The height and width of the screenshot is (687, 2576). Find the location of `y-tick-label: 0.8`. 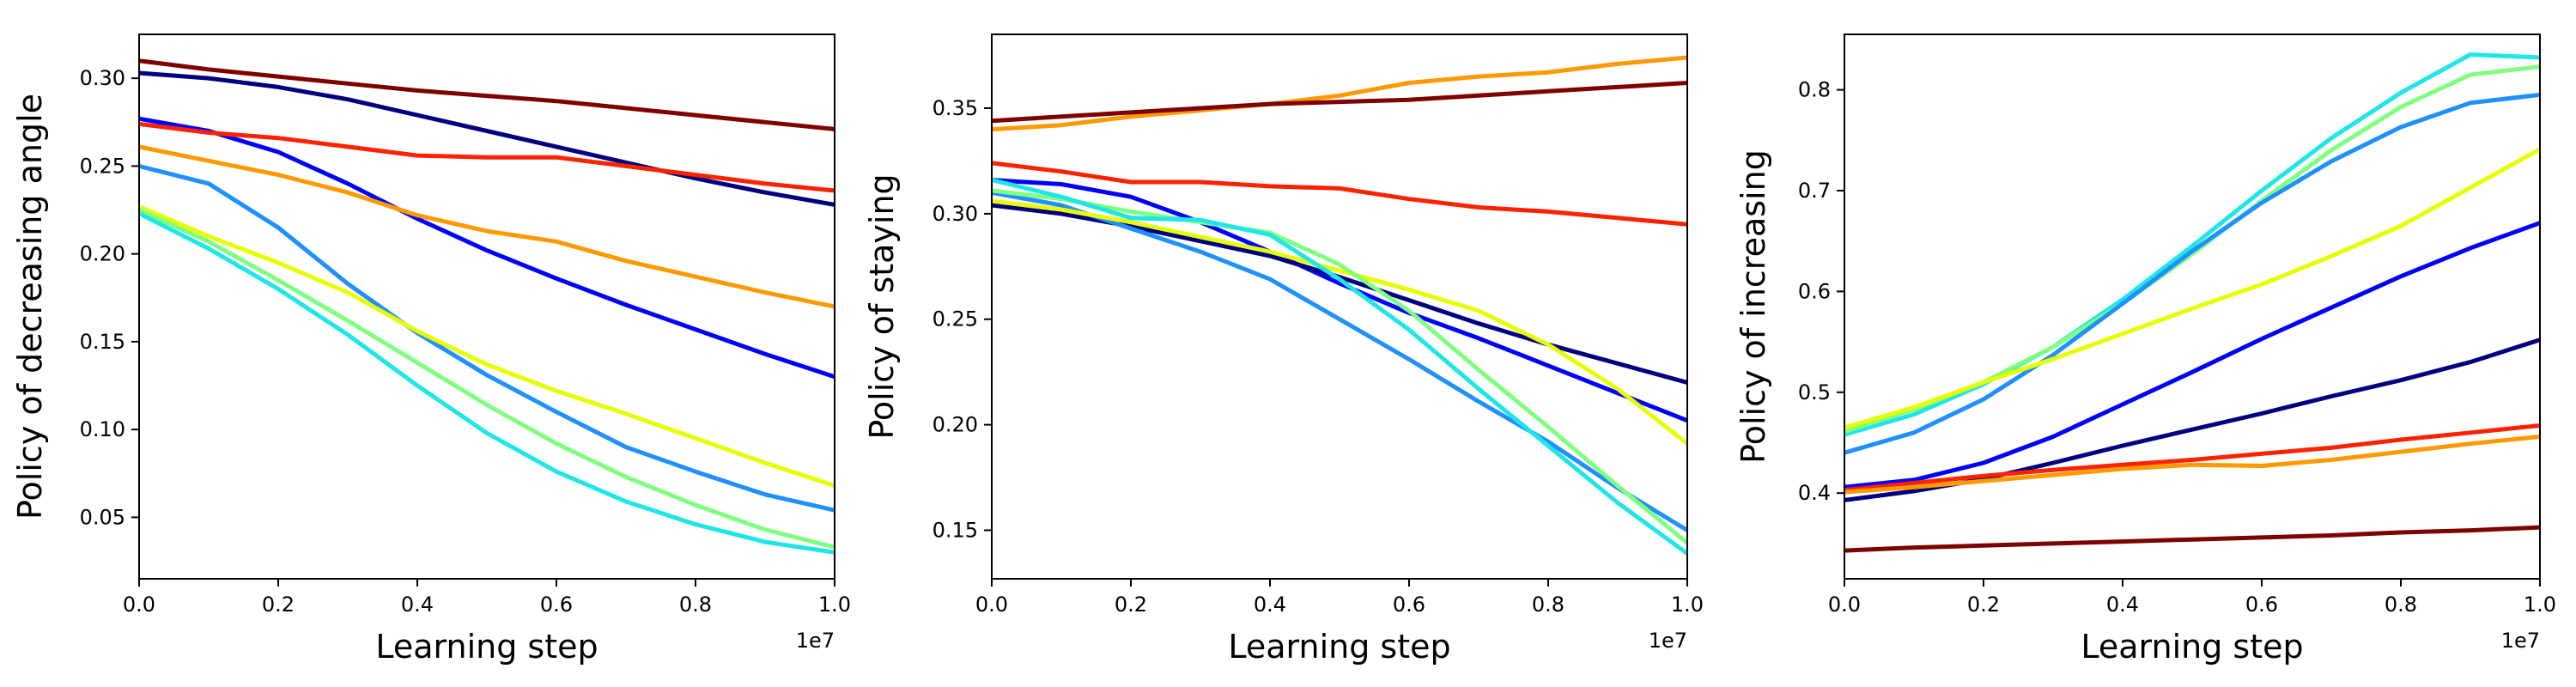

y-tick-label: 0.8 is located at coordinates (1814, 90).